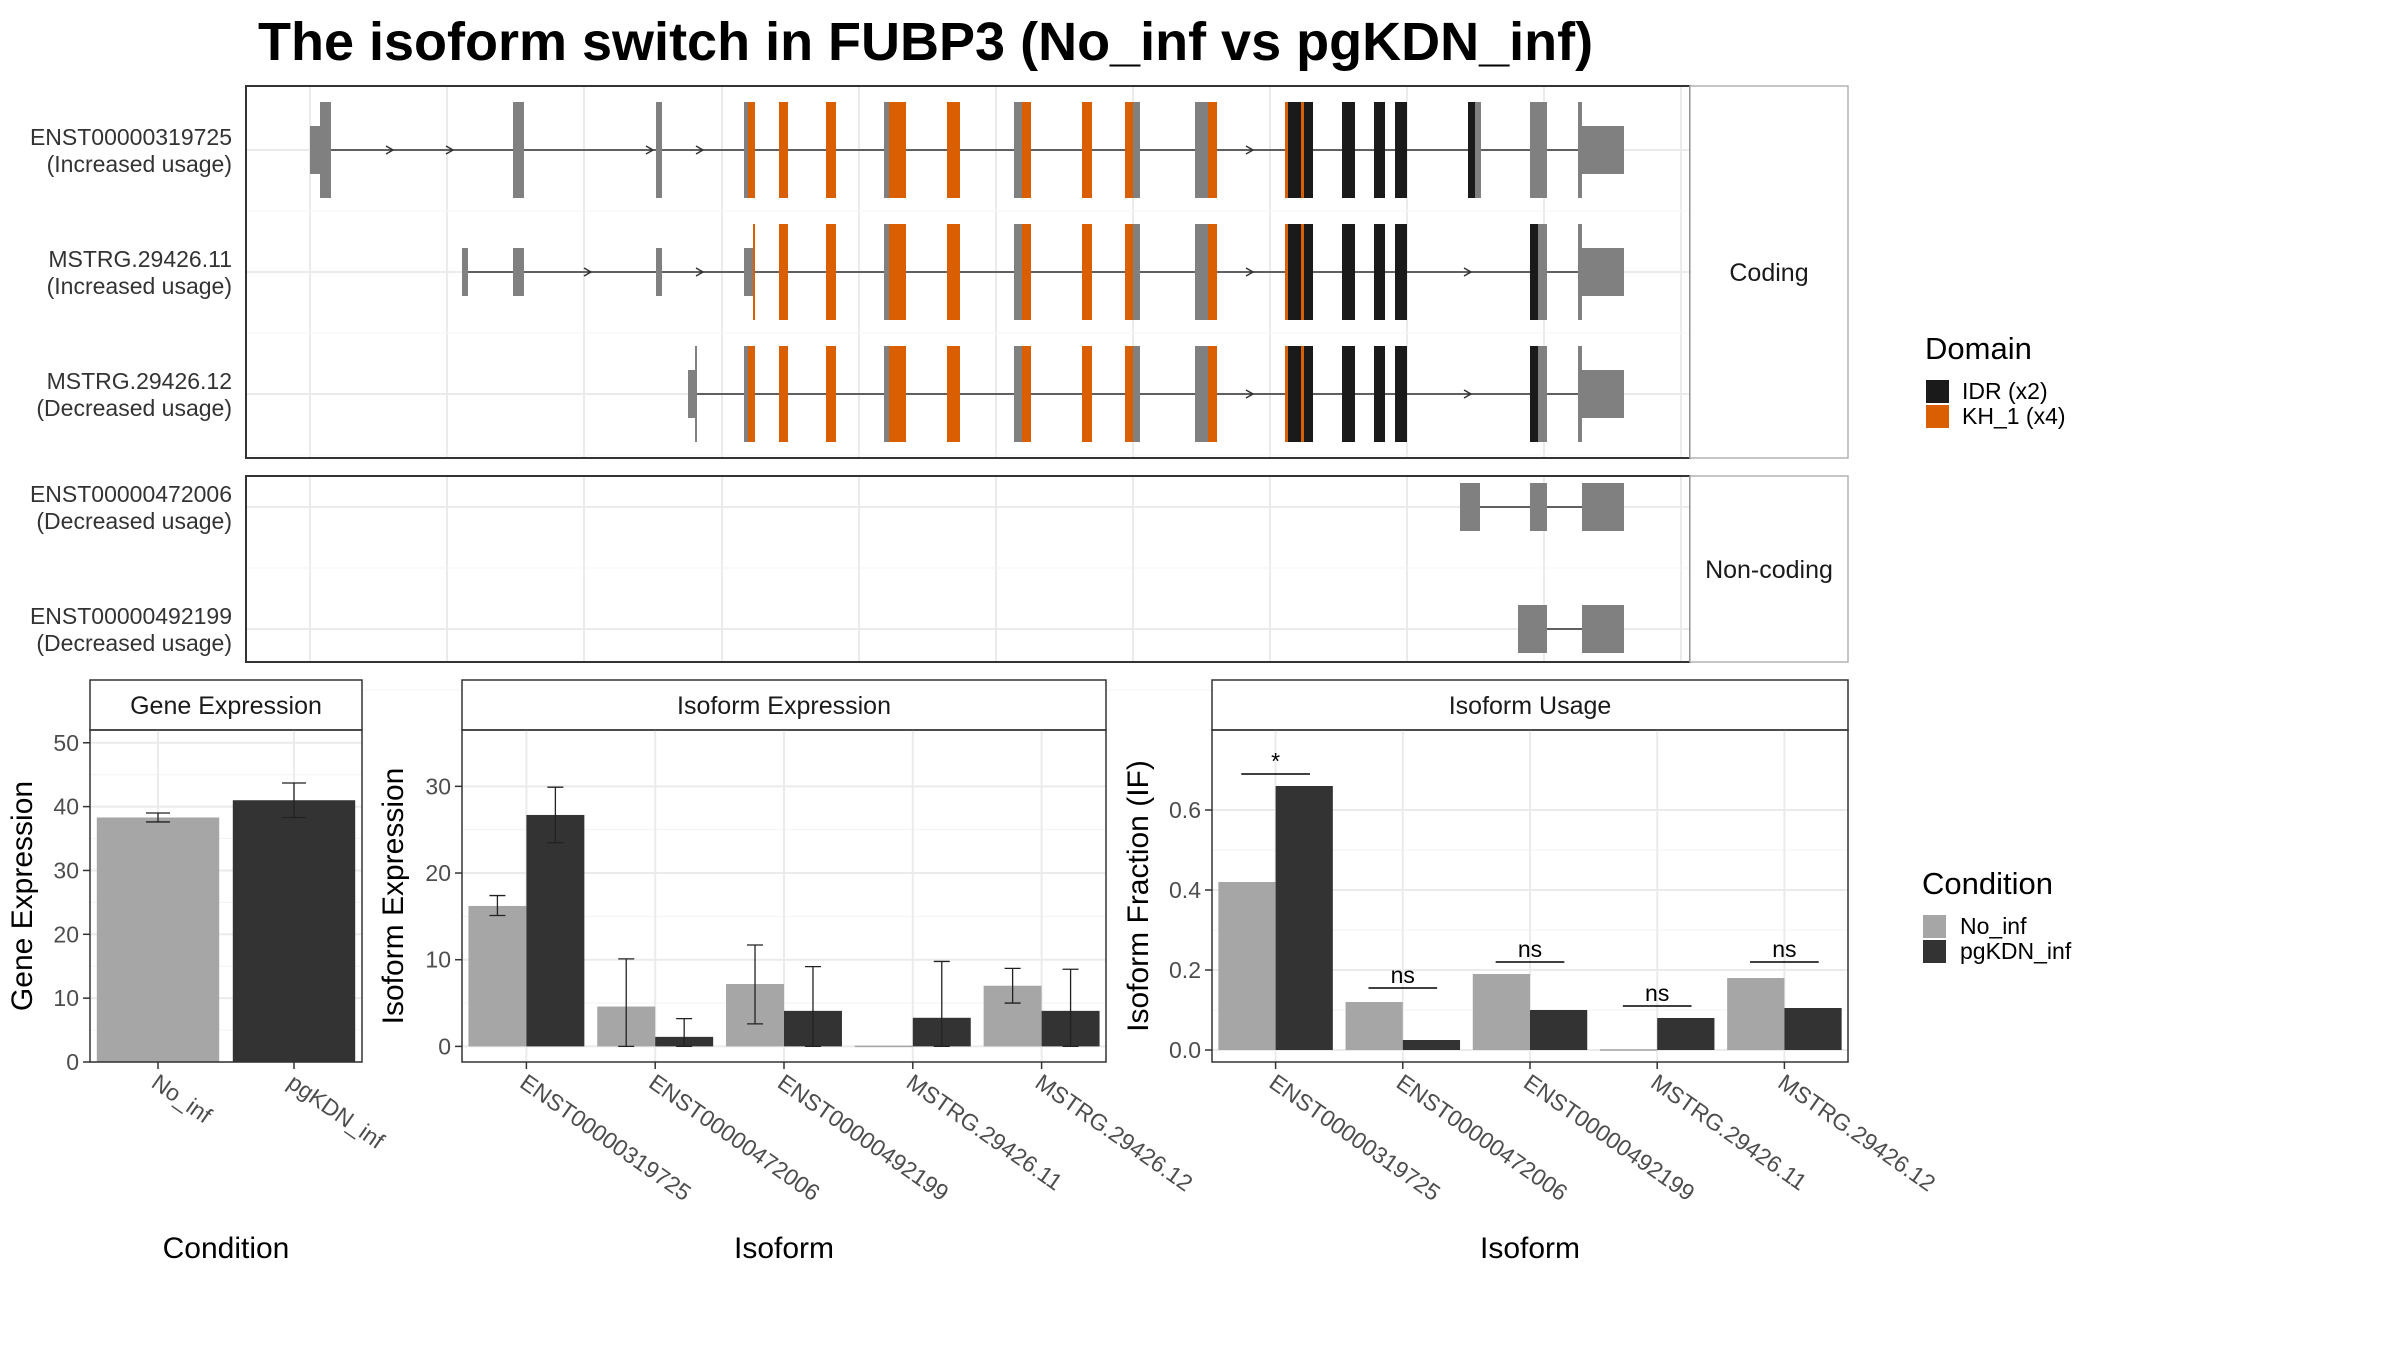 This screenshot has height=1350, width=2400. I want to click on legend-swatch, so click(1937, 416).